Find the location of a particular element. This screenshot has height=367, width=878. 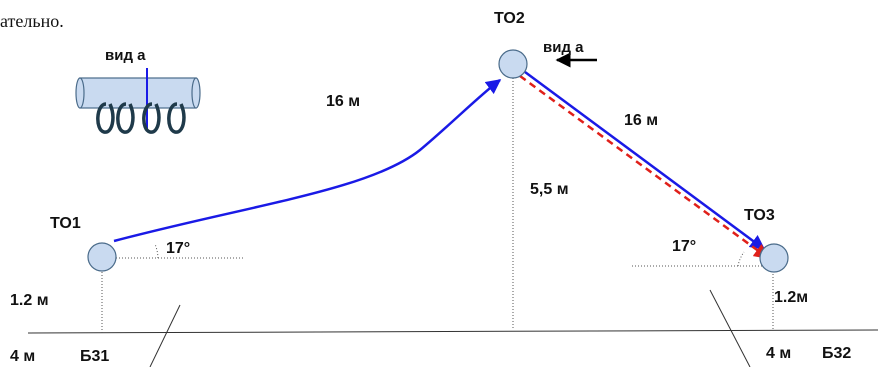

right-slope-line is located at coordinates (730, 328).